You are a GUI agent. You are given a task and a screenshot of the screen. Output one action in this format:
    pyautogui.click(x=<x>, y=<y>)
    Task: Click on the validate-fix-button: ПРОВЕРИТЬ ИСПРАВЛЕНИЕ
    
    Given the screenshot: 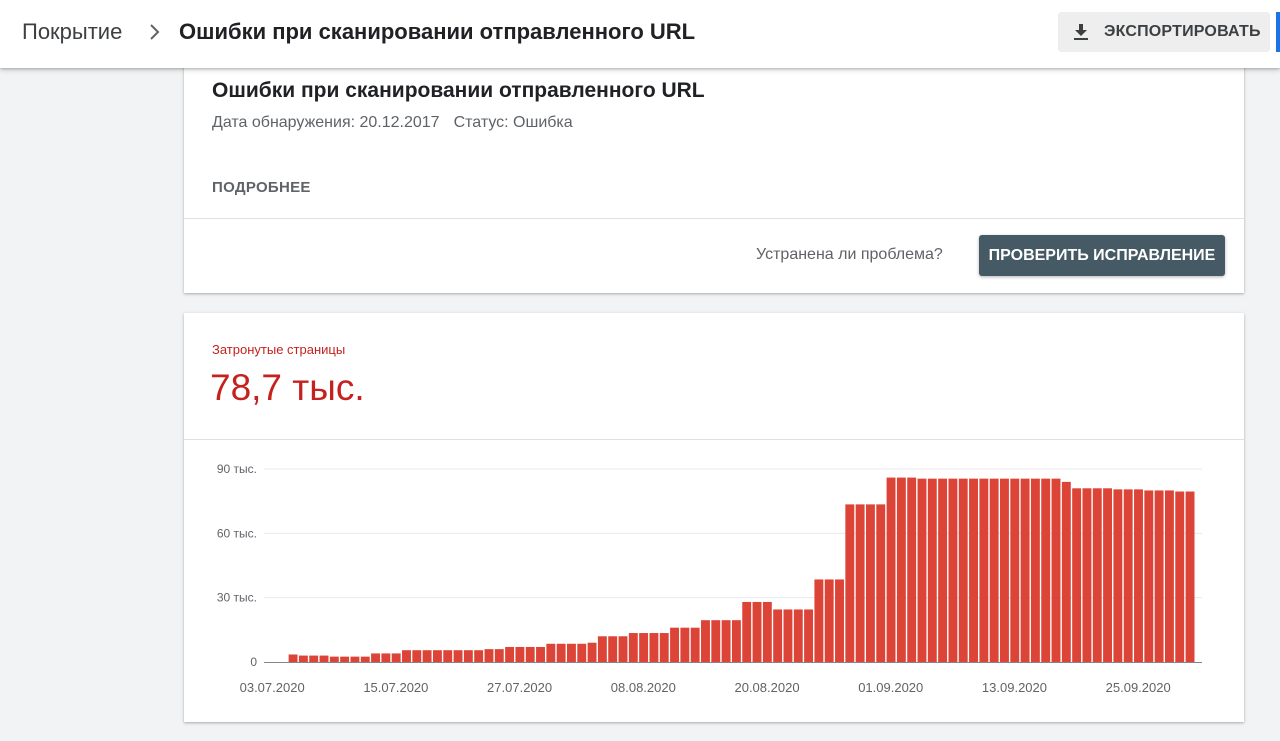 What is the action you would take?
    pyautogui.click(x=1102, y=255)
    